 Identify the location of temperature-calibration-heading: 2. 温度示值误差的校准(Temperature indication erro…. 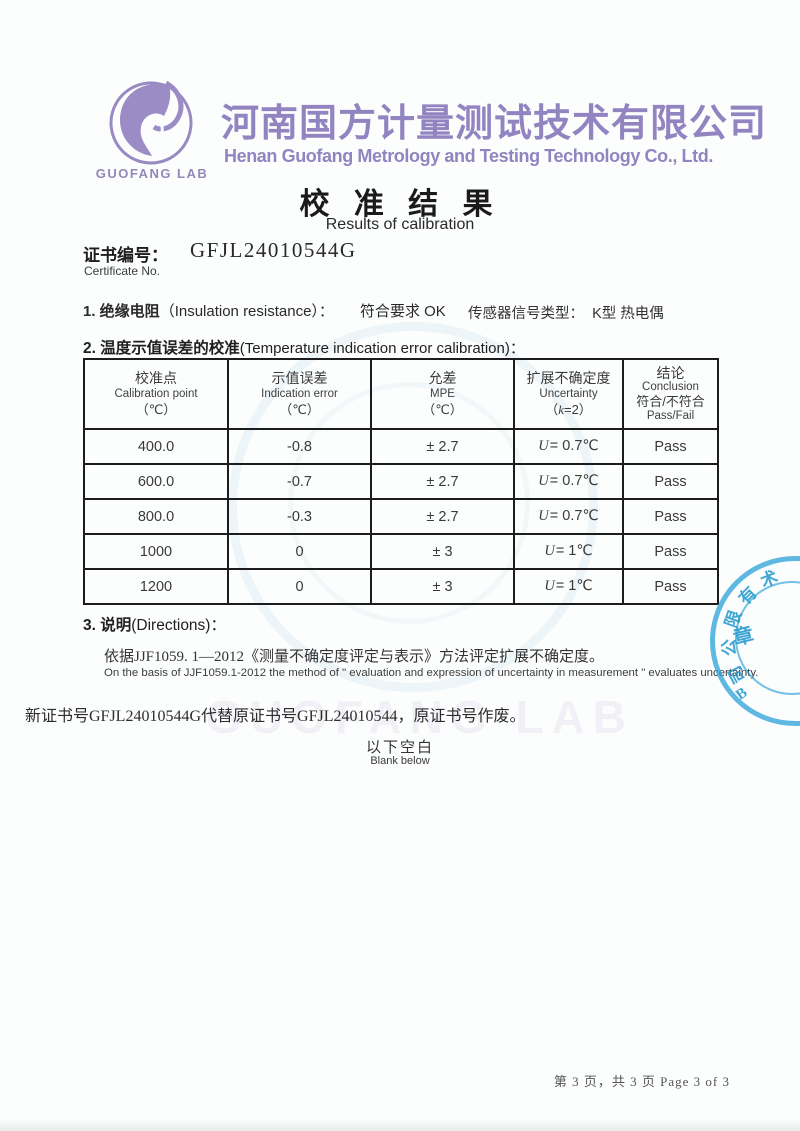
(304, 347).